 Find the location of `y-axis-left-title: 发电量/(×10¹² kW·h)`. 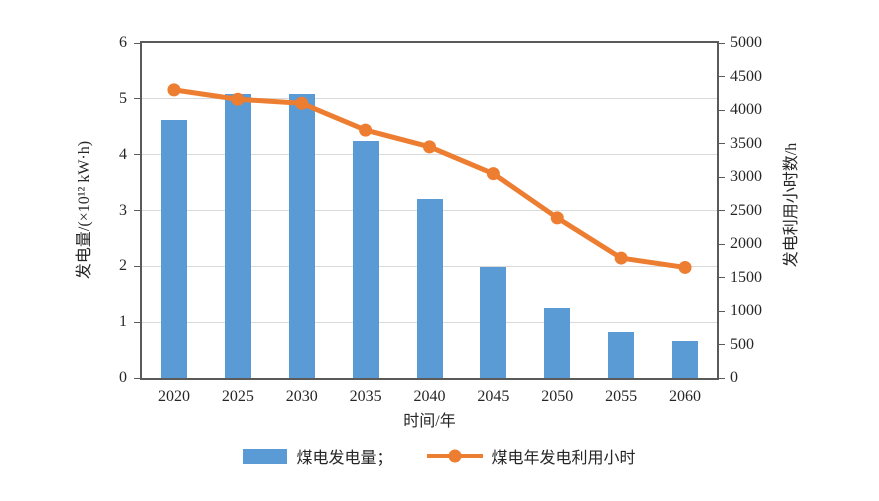

y-axis-left-title: 发电量/(×10¹² kW·h) is located at coordinates (84, 210).